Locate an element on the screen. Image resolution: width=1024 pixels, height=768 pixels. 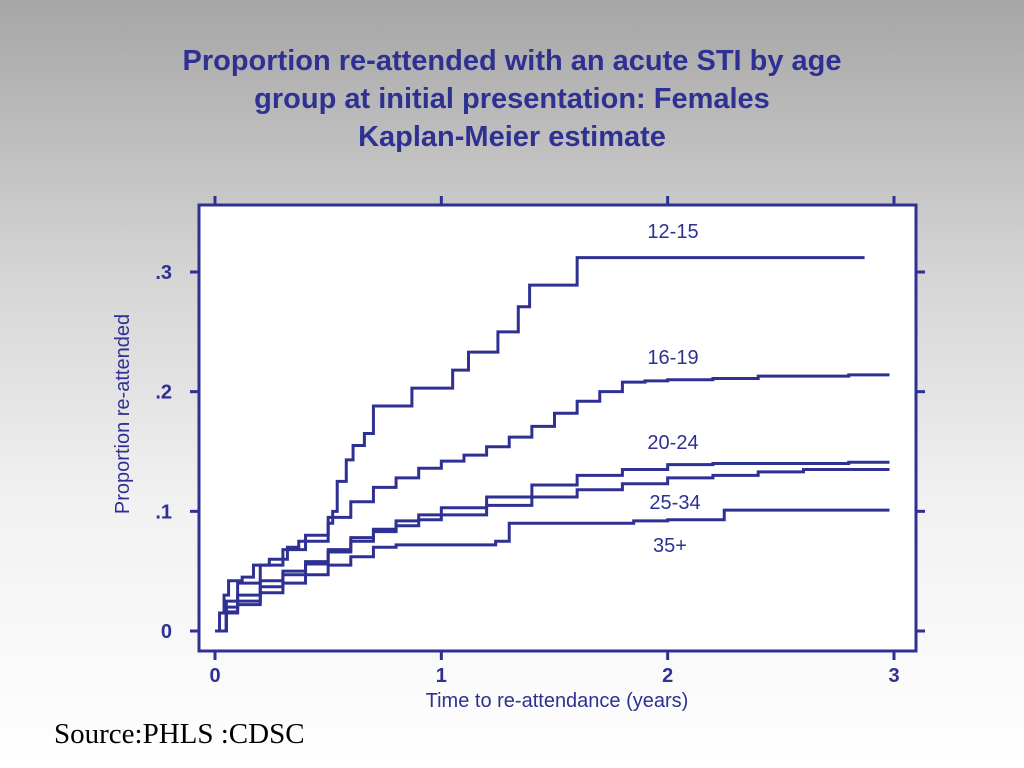
x-tick-label: 3 is located at coordinates (893, 676).